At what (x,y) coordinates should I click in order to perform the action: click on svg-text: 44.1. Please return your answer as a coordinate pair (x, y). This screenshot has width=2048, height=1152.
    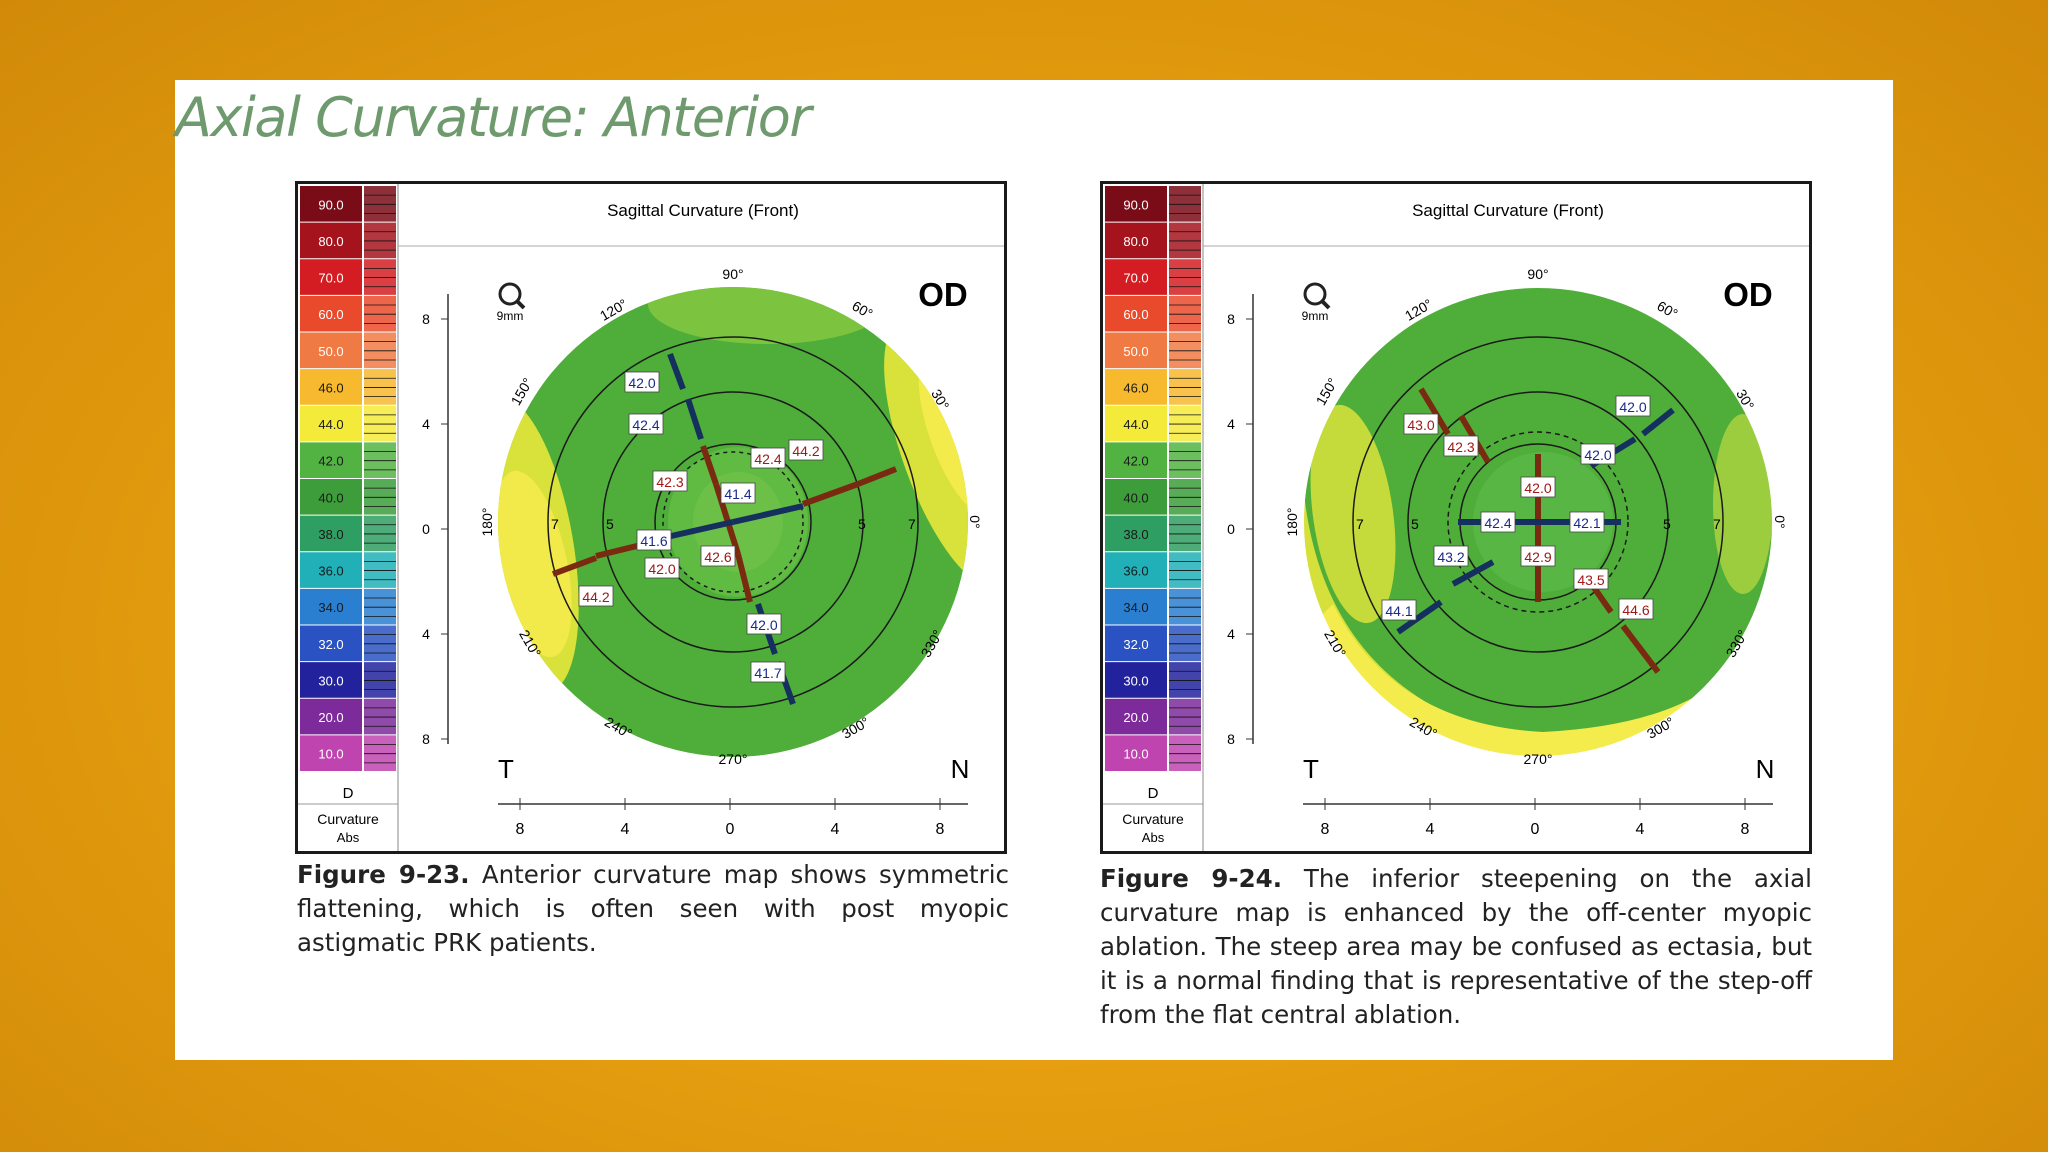
    Looking at the image, I should click on (1398, 611).